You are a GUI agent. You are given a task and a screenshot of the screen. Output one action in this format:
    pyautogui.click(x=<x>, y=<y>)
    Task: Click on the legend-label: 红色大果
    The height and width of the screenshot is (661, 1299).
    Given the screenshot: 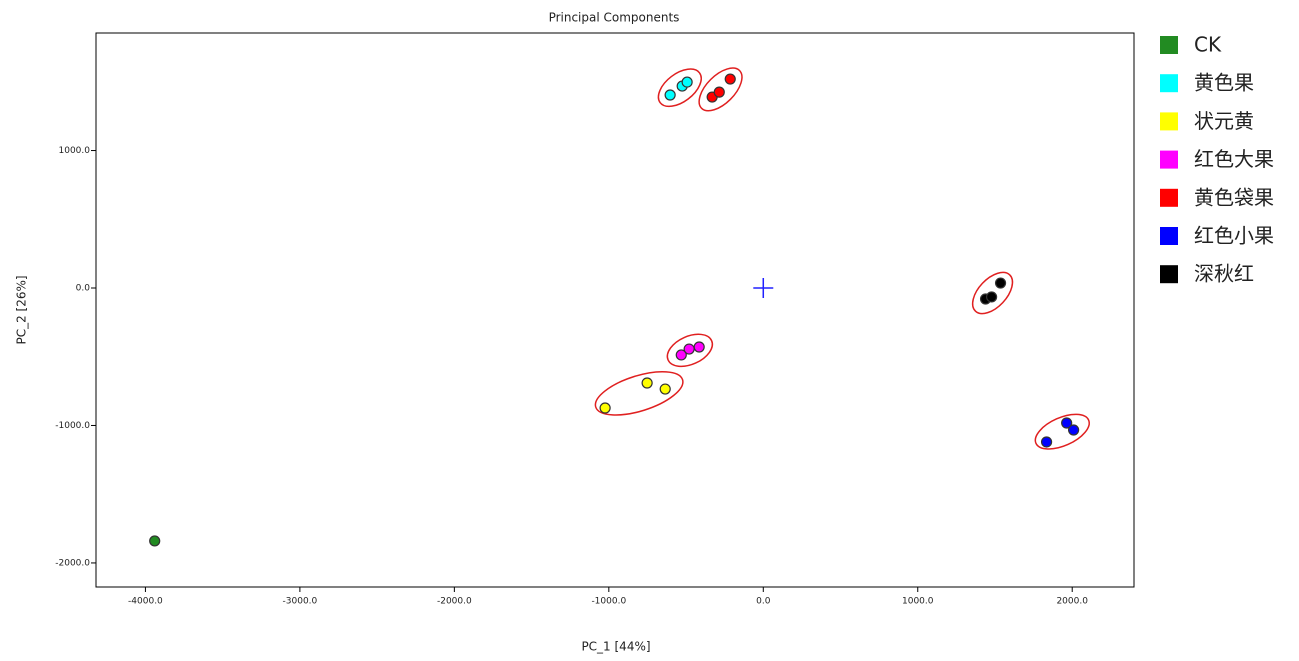 What is the action you would take?
    pyautogui.click(x=1234, y=159)
    